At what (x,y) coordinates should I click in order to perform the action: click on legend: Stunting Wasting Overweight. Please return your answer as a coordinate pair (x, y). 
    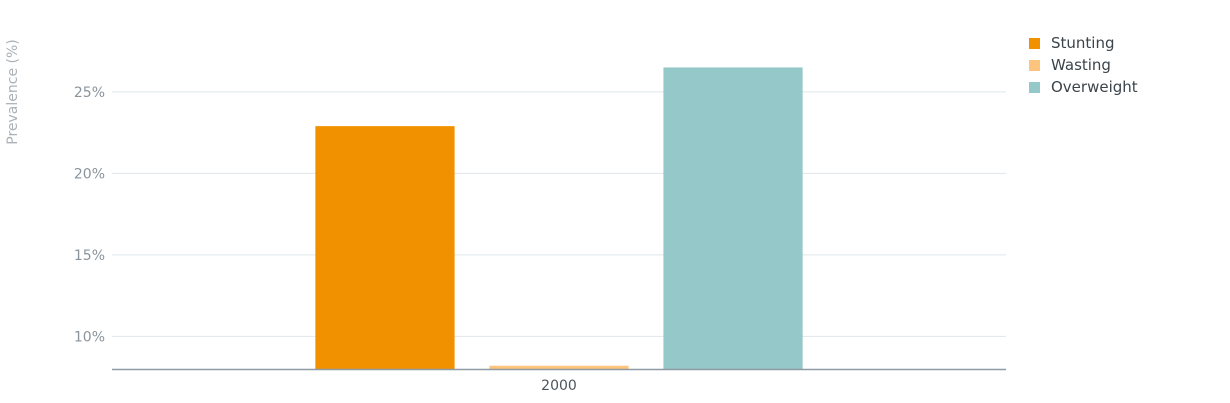
    Looking at the image, I should click on (1083, 65).